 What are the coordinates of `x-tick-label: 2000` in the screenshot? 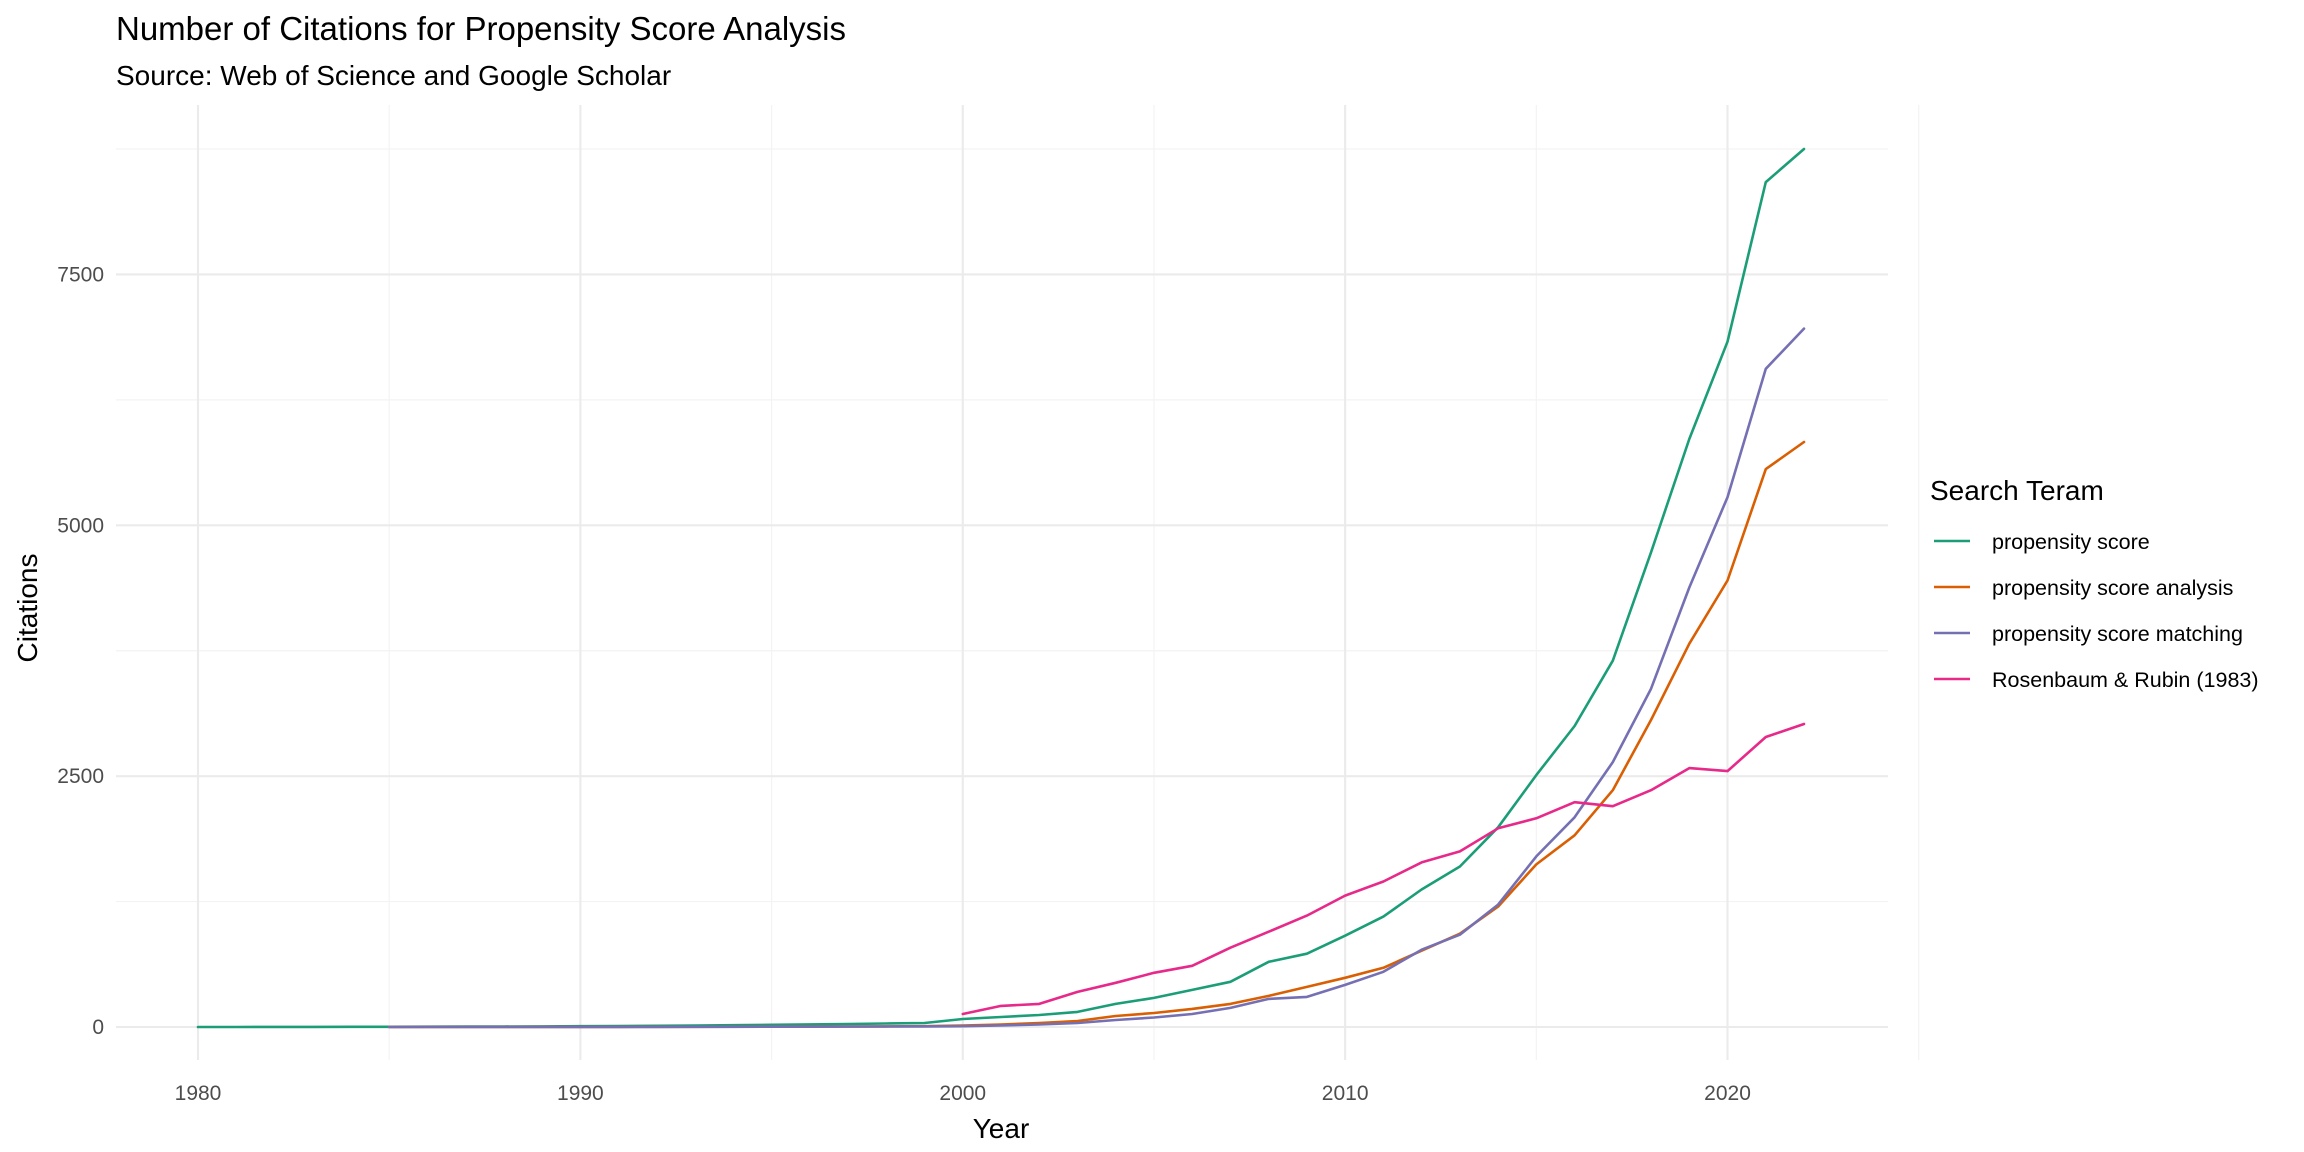 It's located at (962, 1093).